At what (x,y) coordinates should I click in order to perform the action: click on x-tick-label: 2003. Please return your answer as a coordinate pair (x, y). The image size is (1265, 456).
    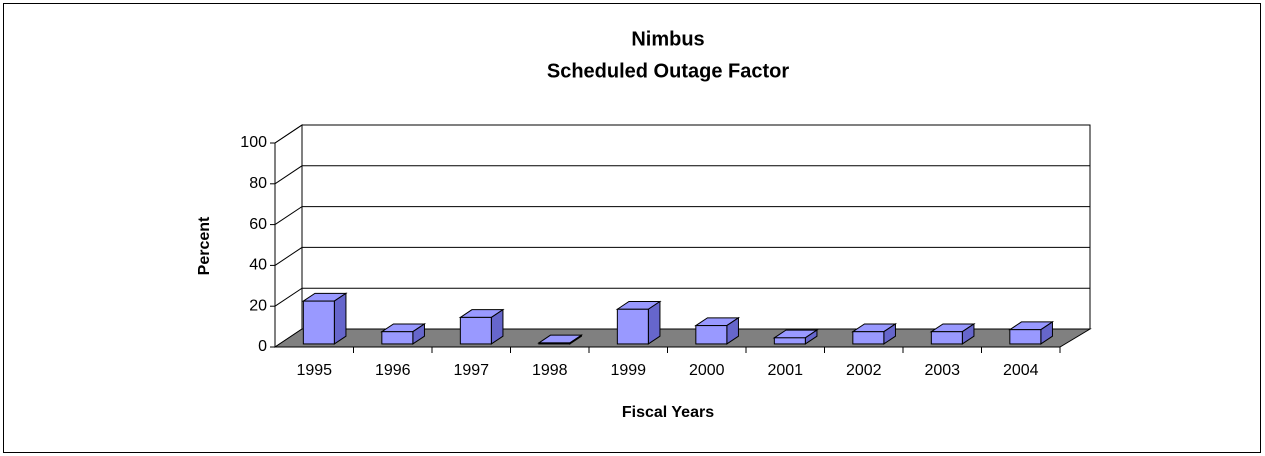
    Looking at the image, I should click on (942, 370).